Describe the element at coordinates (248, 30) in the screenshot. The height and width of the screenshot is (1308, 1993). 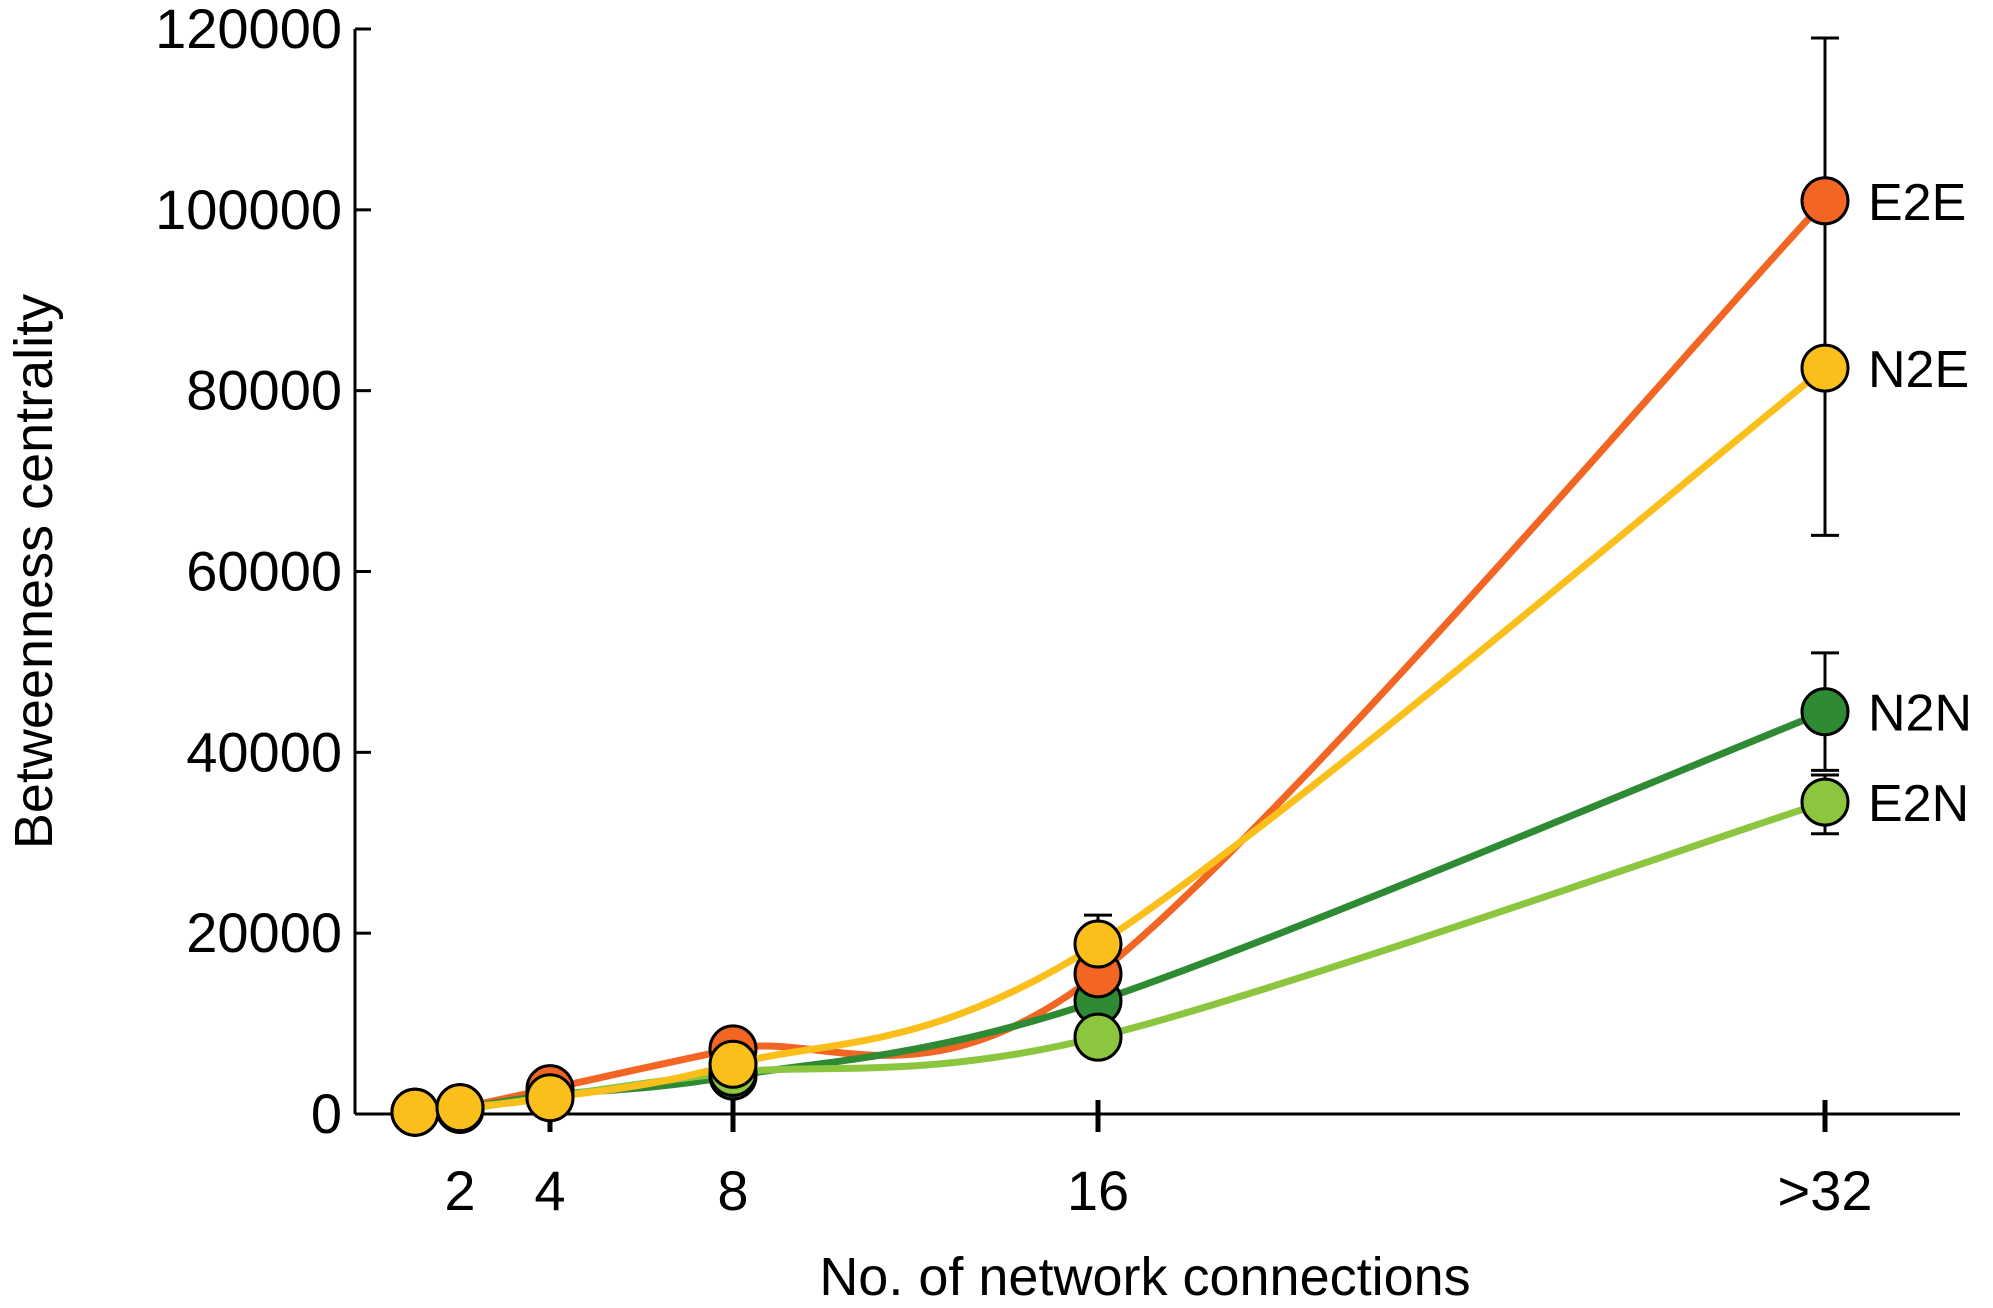
I see `y-tick-label: 120000` at that location.